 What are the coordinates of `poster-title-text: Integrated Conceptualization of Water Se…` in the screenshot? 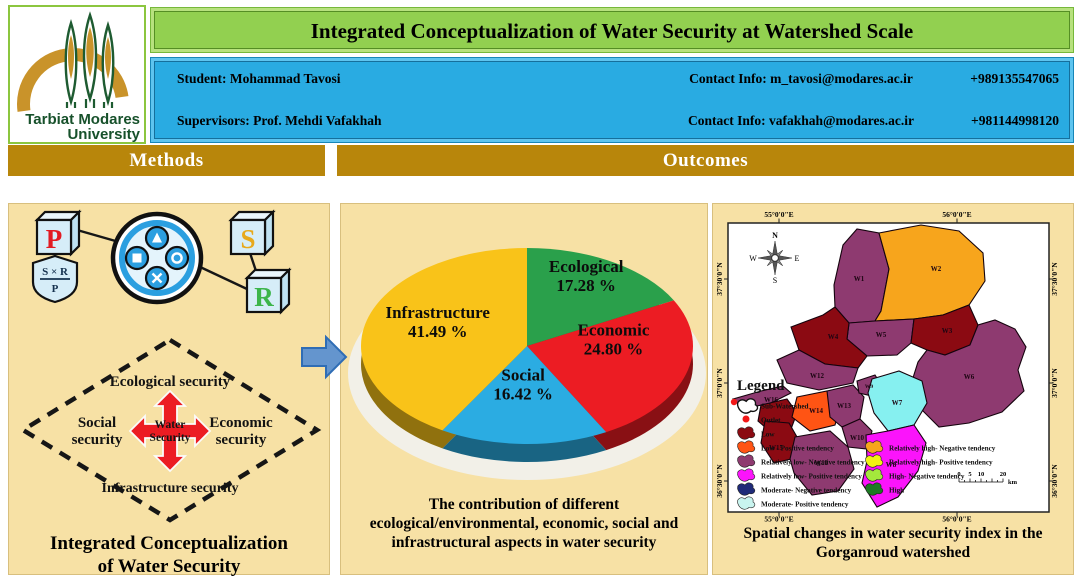 It's located at (612, 31).